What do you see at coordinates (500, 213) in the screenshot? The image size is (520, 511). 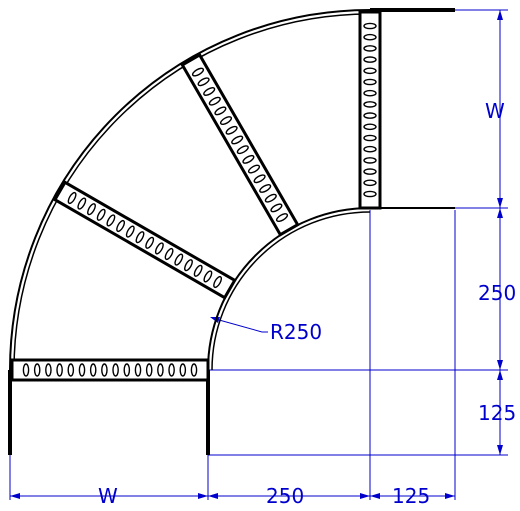 I see `arrow-250-top` at bounding box center [500, 213].